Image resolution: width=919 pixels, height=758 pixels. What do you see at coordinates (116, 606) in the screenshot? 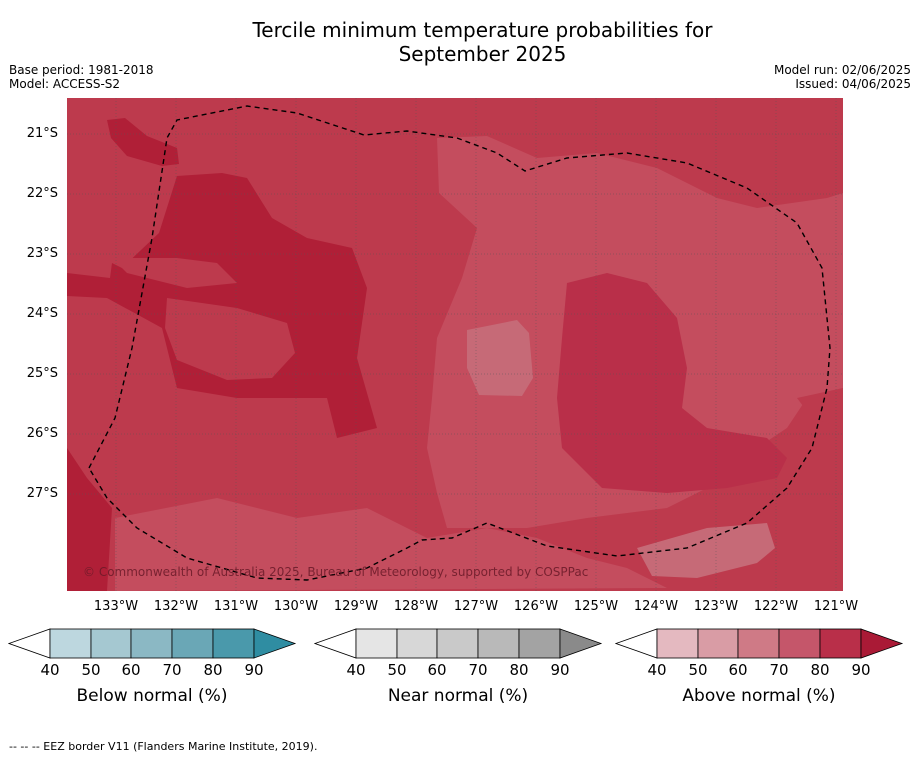
I see `lon-label-133w: 133°W` at bounding box center [116, 606].